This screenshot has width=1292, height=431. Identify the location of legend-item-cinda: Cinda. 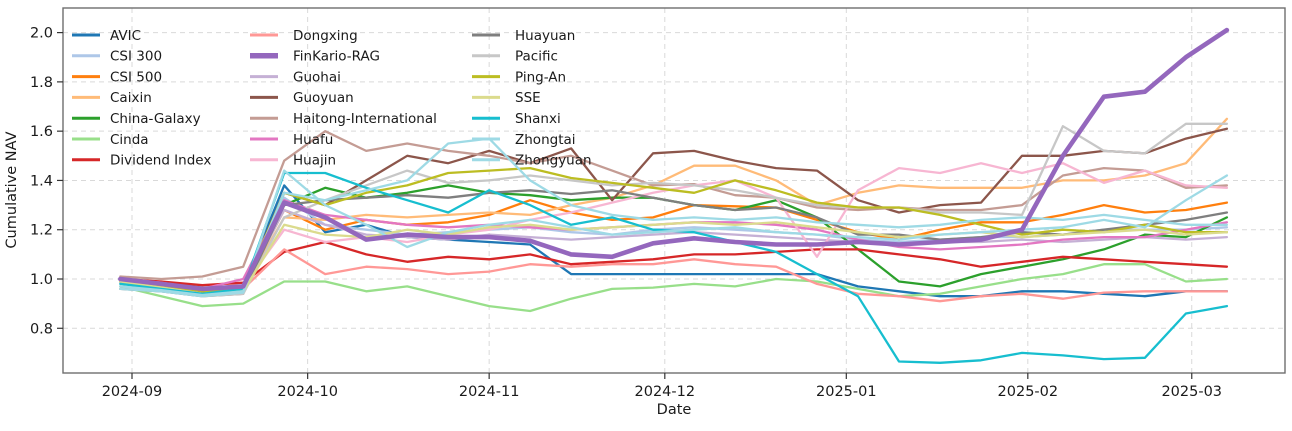
(110, 140).